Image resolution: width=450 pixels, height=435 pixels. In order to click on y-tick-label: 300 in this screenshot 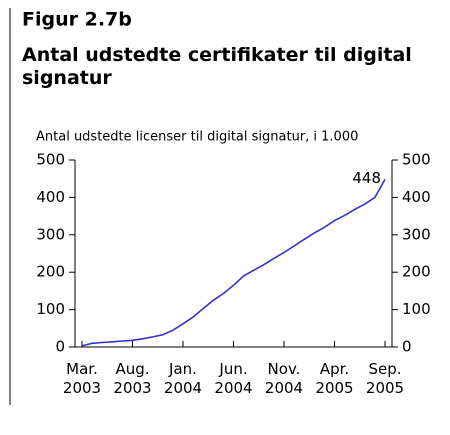, I will do `click(50, 234)`.